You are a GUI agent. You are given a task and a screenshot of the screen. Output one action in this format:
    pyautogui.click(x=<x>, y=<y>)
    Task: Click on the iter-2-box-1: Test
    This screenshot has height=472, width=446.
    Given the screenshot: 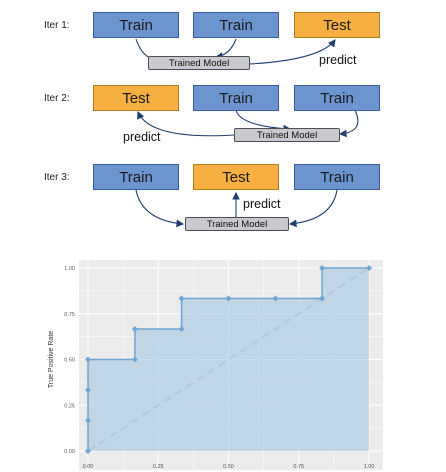 What is the action you would take?
    pyautogui.click(x=136, y=98)
    